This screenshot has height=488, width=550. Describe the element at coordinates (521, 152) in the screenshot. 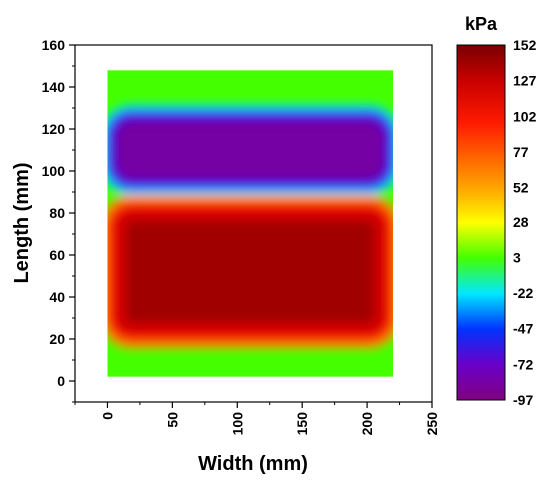

I see `colorbar-tick-label: 77` at that location.